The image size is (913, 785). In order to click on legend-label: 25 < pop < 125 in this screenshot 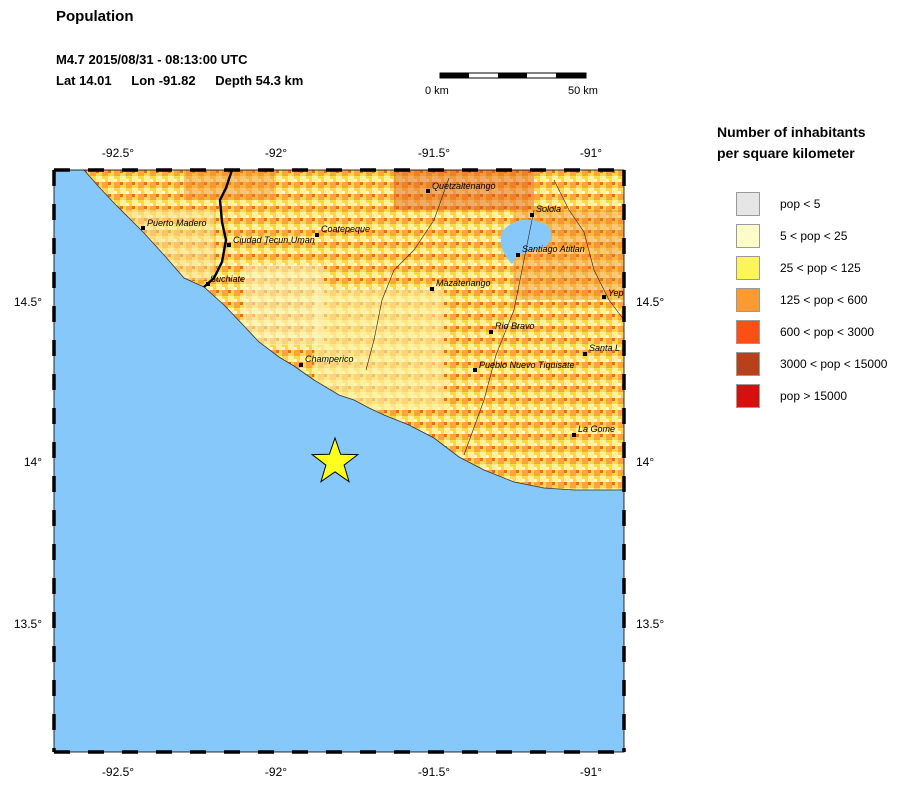, I will do `click(820, 268)`.